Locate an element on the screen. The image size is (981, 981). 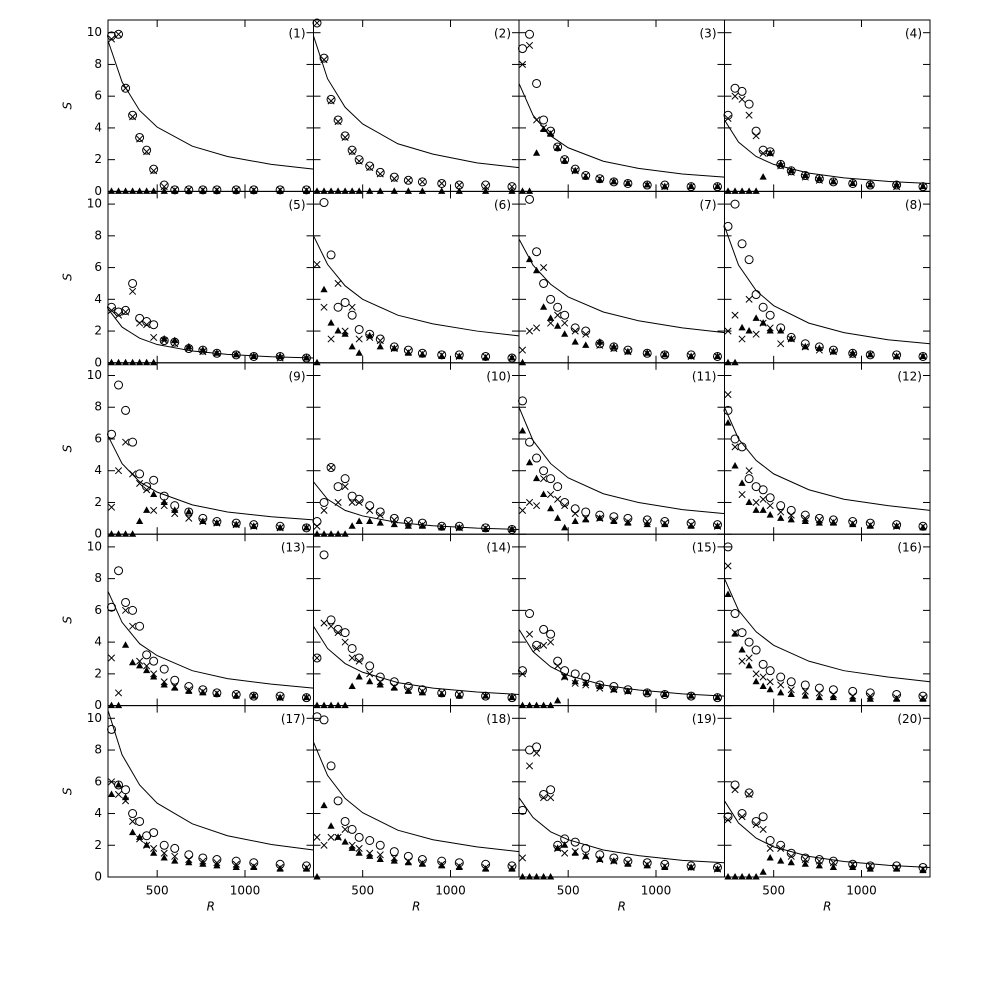
panel: (8) is located at coordinates (827, 278).